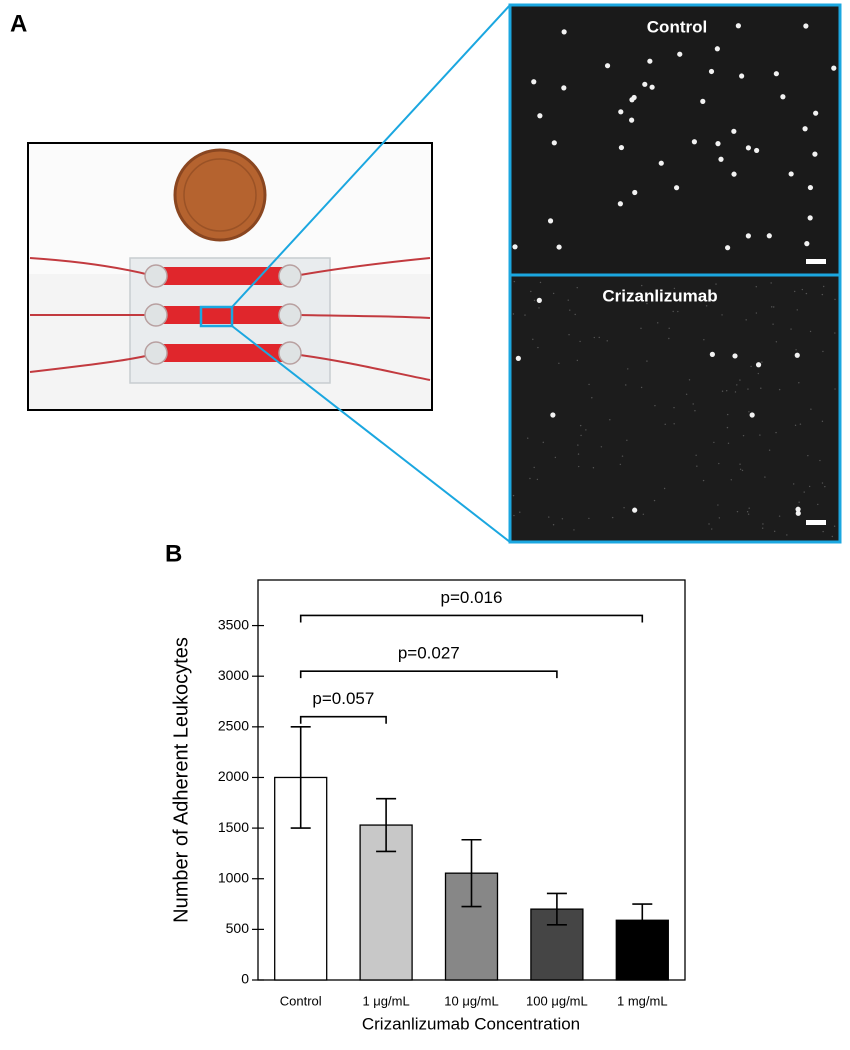 Image resolution: width=850 pixels, height=1050 pixels. I want to click on significance-bracket, so click(428, 674).